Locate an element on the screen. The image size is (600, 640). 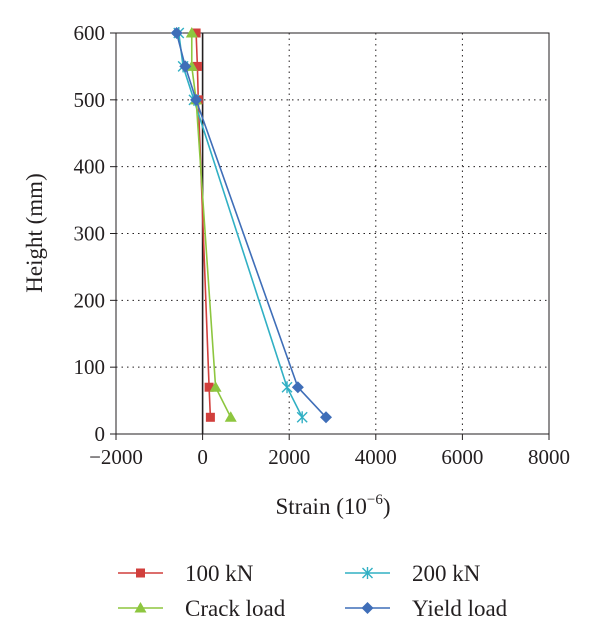
x-tick-label: 0 is located at coordinates (202, 457).